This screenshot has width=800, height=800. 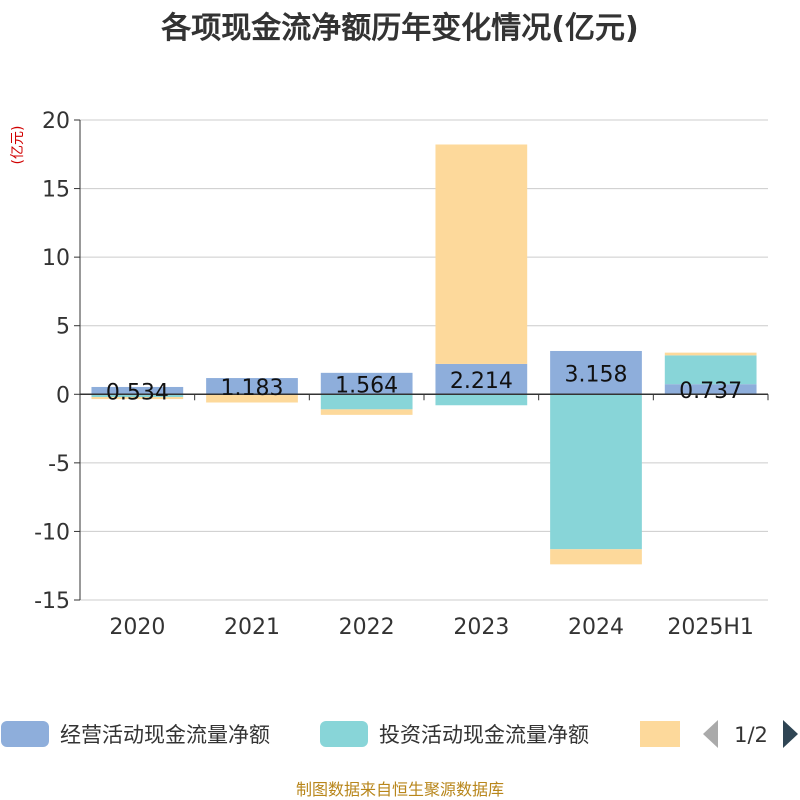 I want to click on legend-label-investing: 投资活动现金流量净额, so click(x=484, y=735).